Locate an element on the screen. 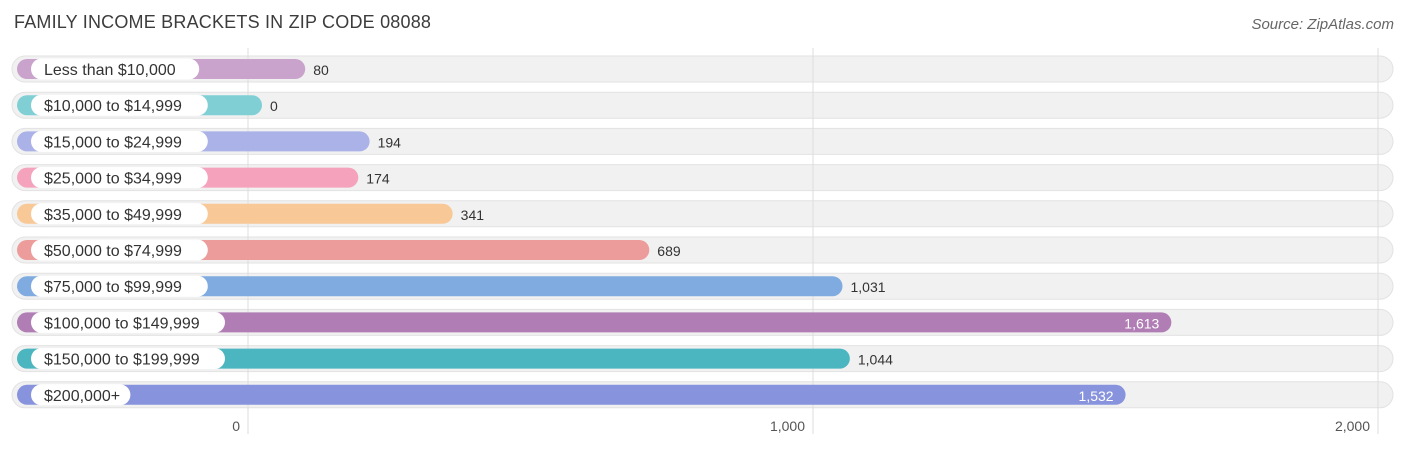 This screenshot has width=1406, height=450. category-label: Less than $10,000 is located at coordinates (110, 70).